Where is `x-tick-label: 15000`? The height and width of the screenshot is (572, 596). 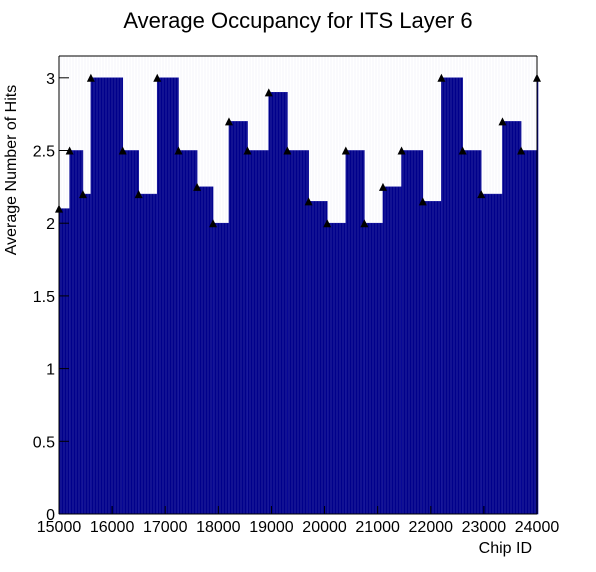
x-tick-label: 15000 is located at coordinates (59, 527).